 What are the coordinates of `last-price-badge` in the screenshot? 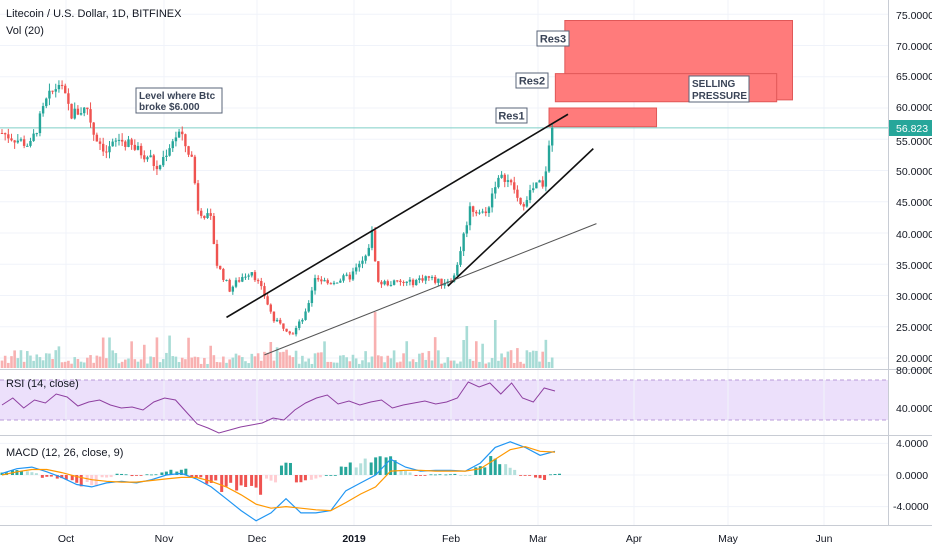 It's located at (910, 128).